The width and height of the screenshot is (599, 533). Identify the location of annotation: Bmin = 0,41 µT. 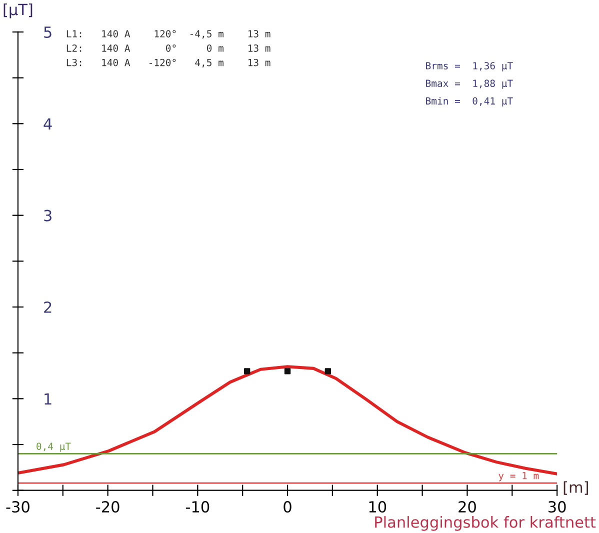
(469, 101).